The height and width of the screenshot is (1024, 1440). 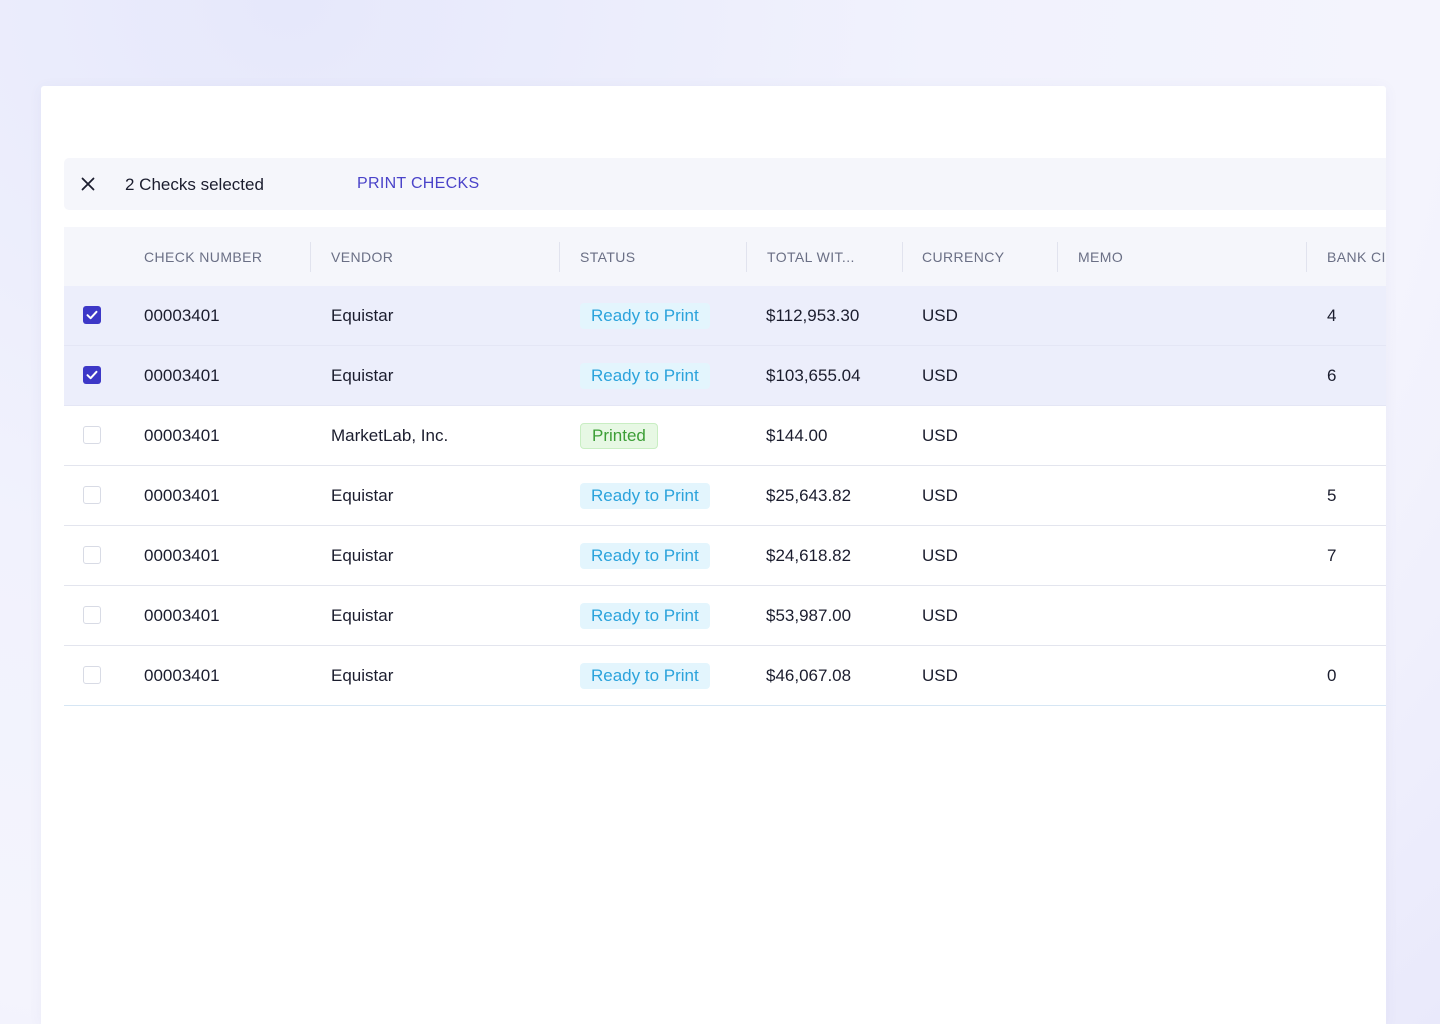 What do you see at coordinates (797, 435) in the screenshot?
I see `total-cell: $144.00` at bounding box center [797, 435].